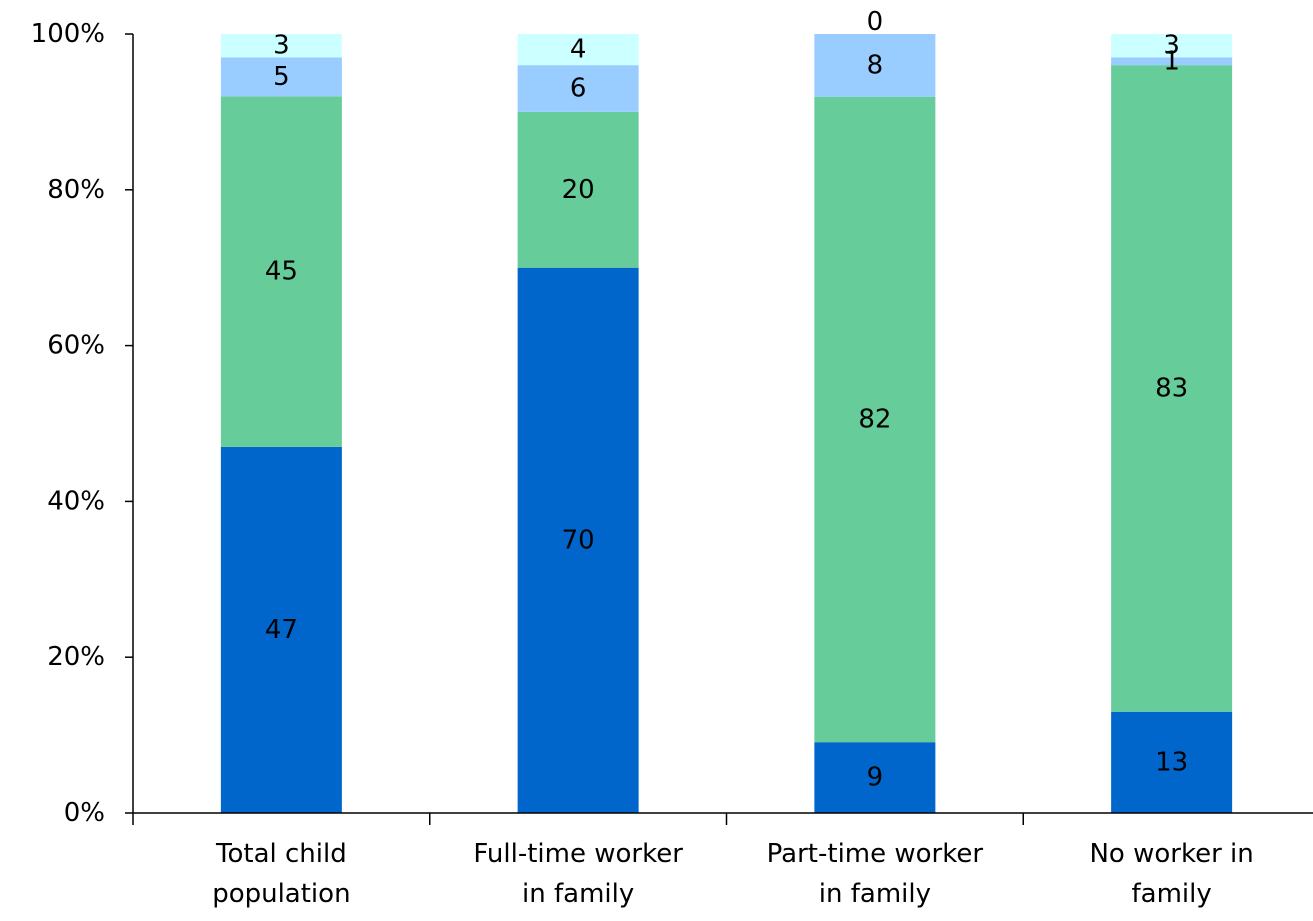 The width and height of the screenshot is (1313, 921). I want to click on data-label: 8, so click(875, 65).